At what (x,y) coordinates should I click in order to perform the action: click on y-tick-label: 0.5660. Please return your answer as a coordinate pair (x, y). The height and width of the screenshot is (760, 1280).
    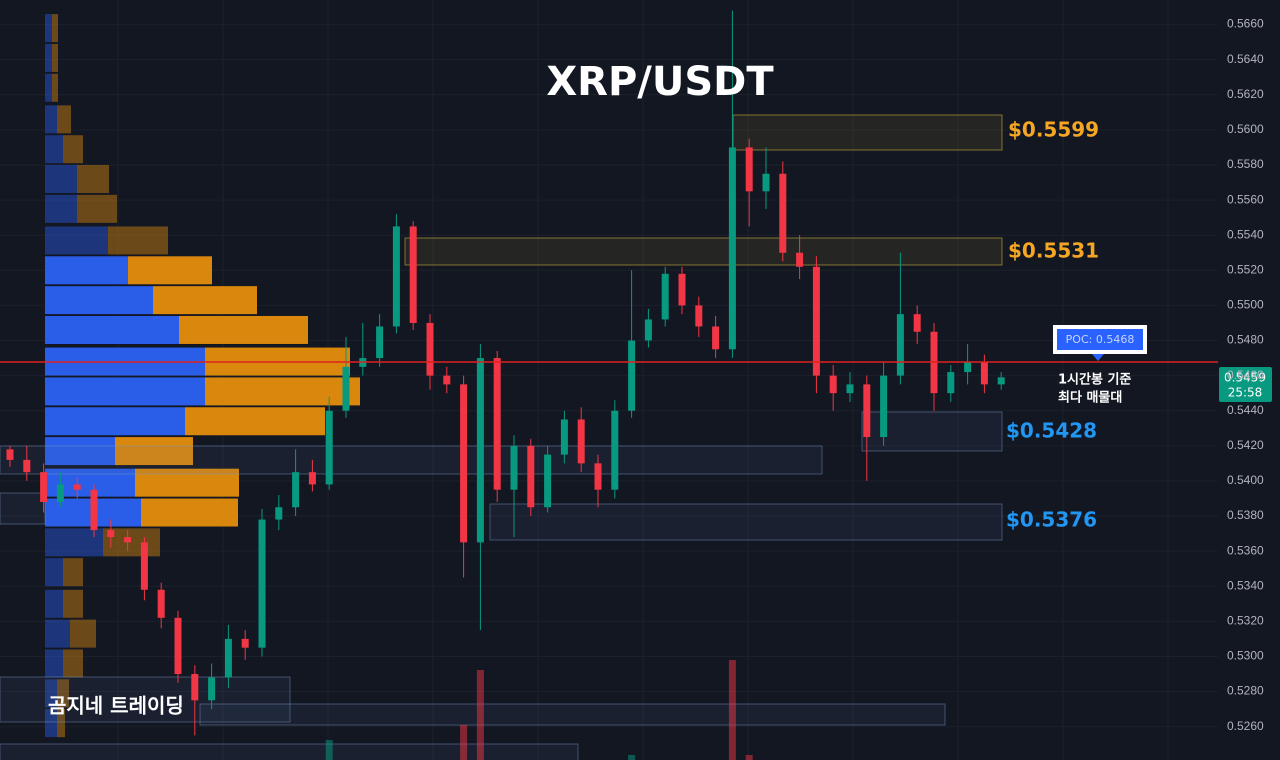
    Looking at the image, I should click on (1245, 24).